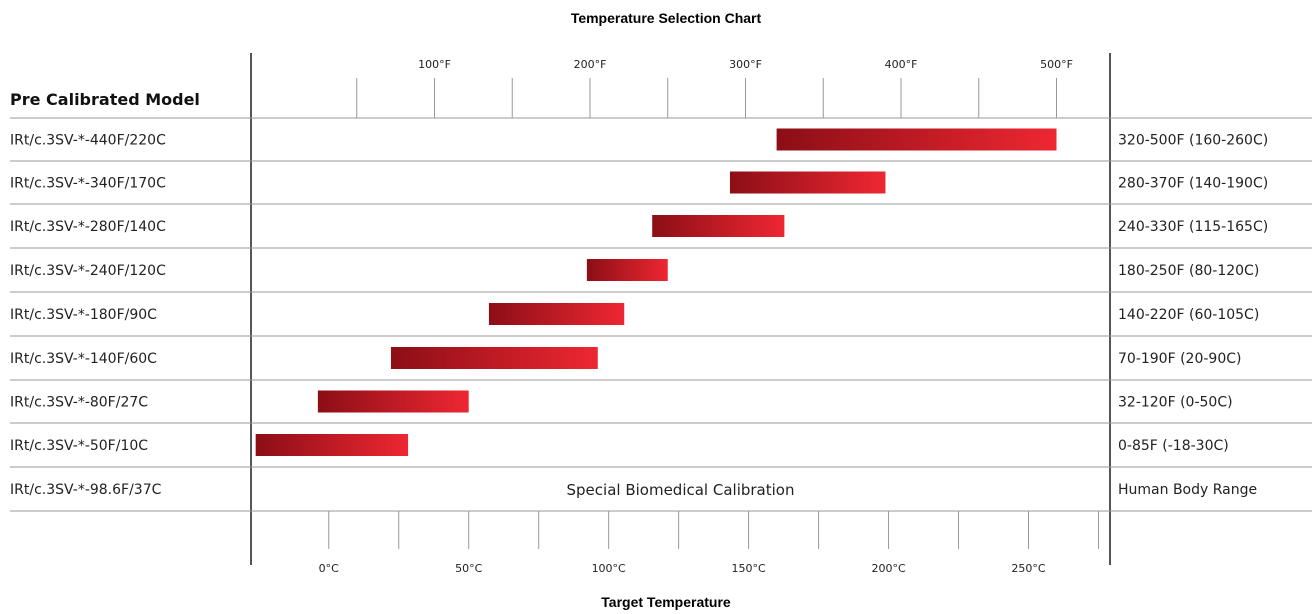  Describe the element at coordinates (1193, 141) in the screenshot. I see `range-label: 320-500F (160-260C)` at that location.